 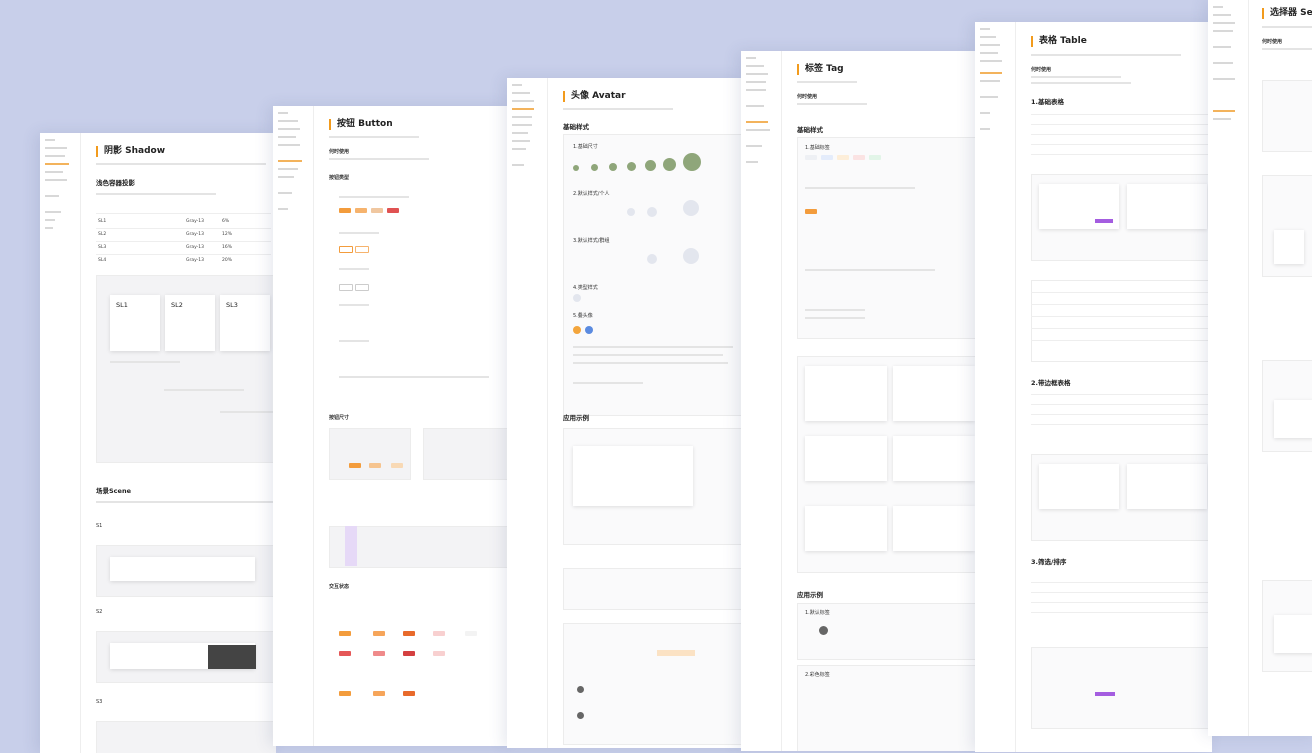 What do you see at coordinates (190, 323) in the screenshot?
I see `shadow-card` at bounding box center [190, 323].